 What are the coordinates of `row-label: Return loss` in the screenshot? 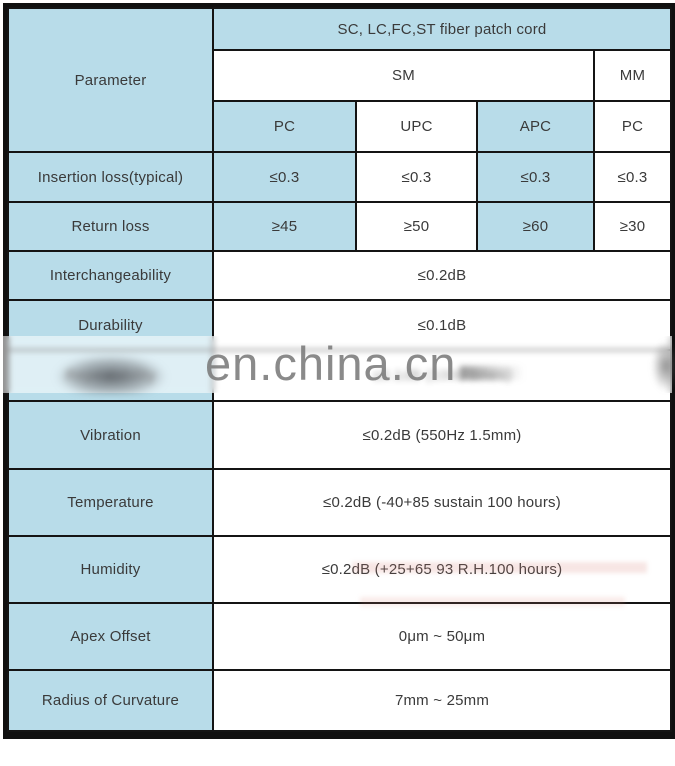 It's located at (110, 226).